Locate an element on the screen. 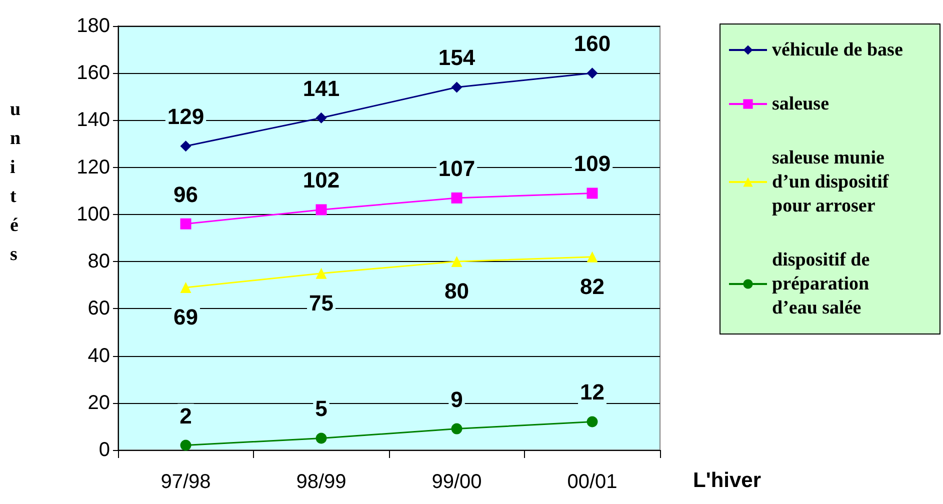  data-label: 12 is located at coordinates (592, 392).